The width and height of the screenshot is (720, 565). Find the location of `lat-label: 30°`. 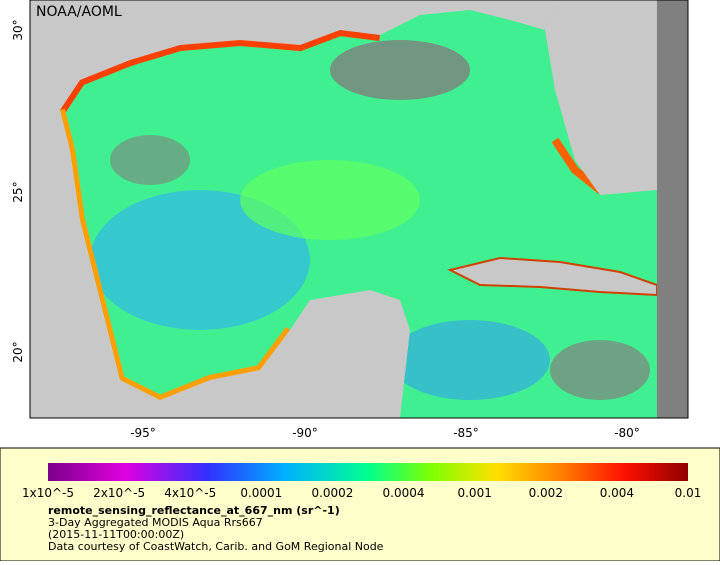

lat-label: 30° is located at coordinates (18, 29).